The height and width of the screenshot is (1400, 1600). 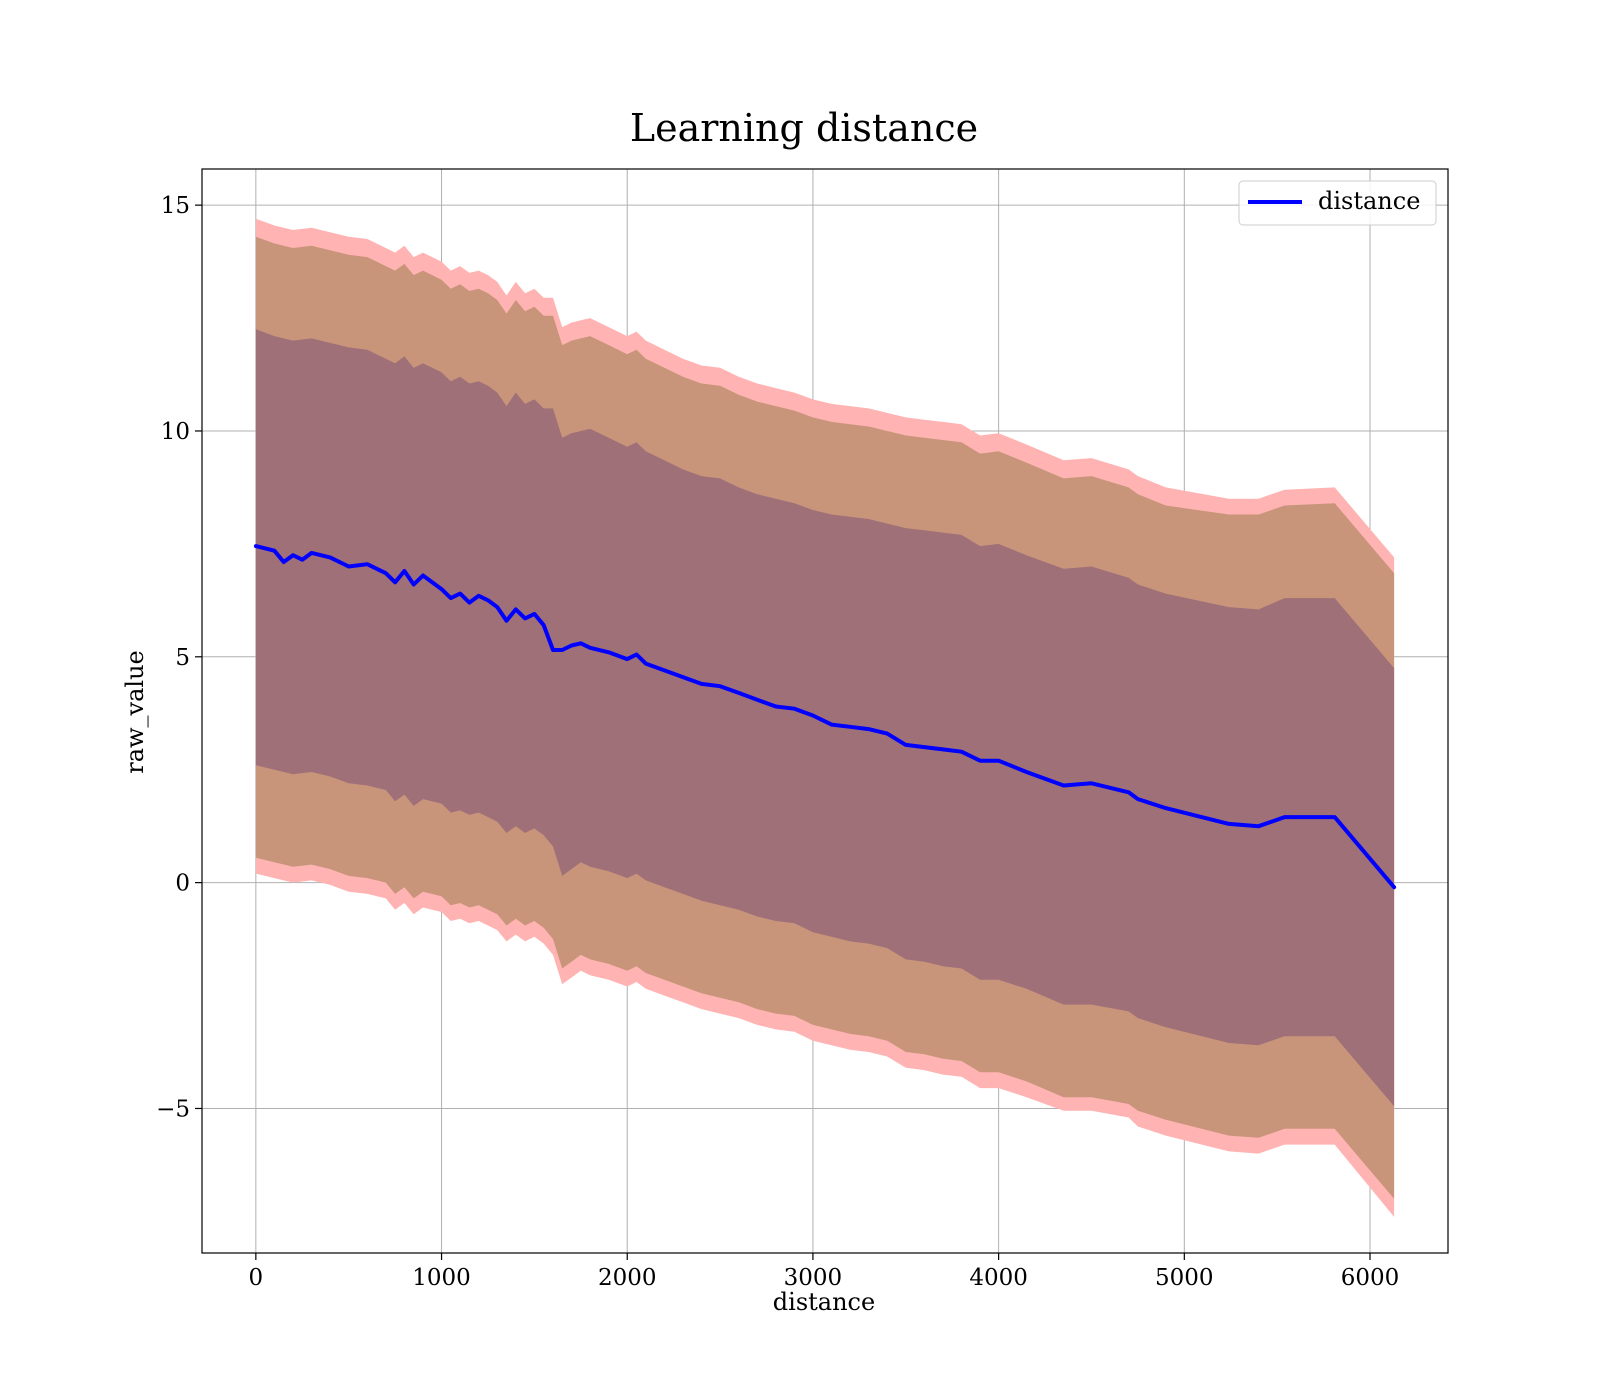 What do you see at coordinates (182, 658) in the screenshot?
I see `y-tick-label-2: 5` at bounding box center [182, 658].